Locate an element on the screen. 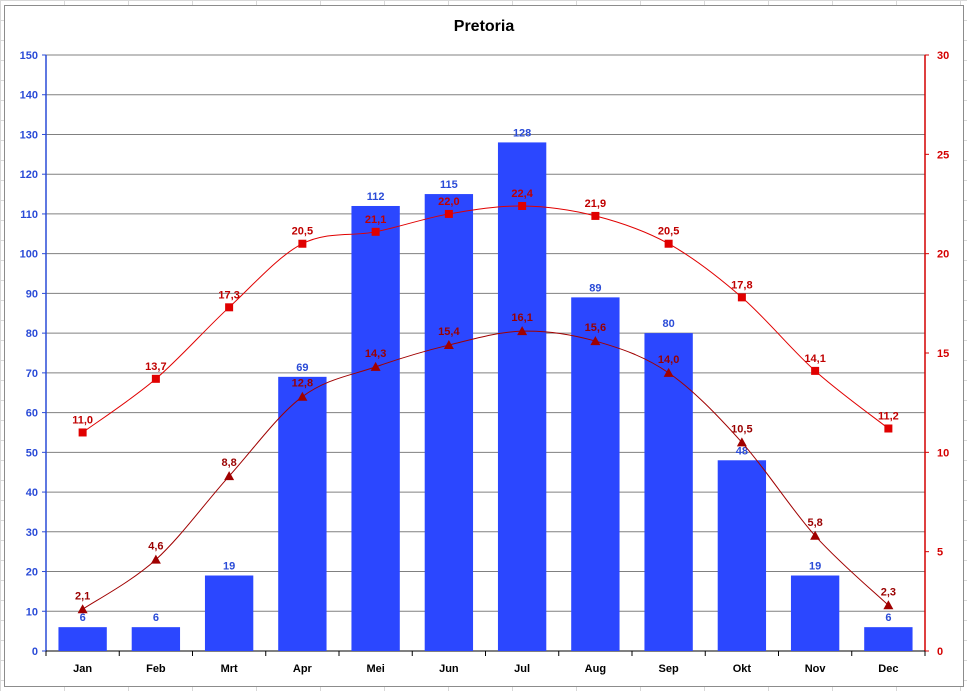  min-temperature-label: 4,6 is located at coordinates (155, 547).